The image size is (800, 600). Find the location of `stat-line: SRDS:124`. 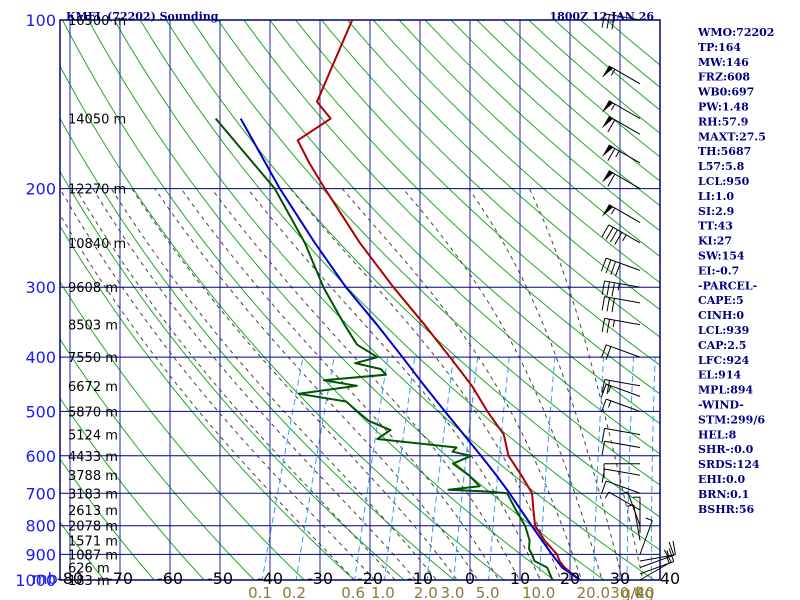

stat-line: SRDS:124 is located at coordinates (729, 464).